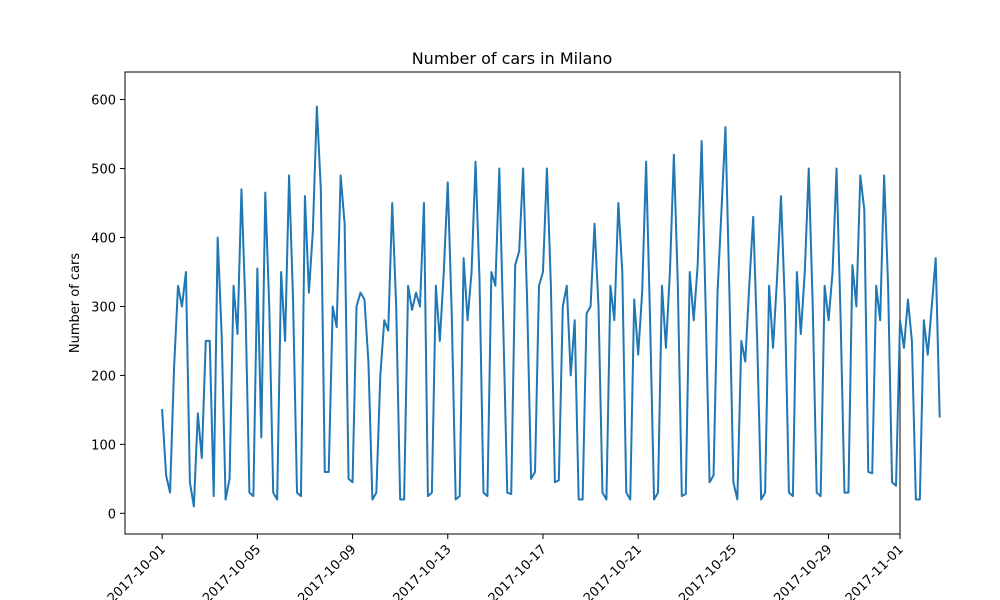 This screenshot has width=1000, height=600. I want to click on x-tick-label: 2017-10-01, so click(137, 571).